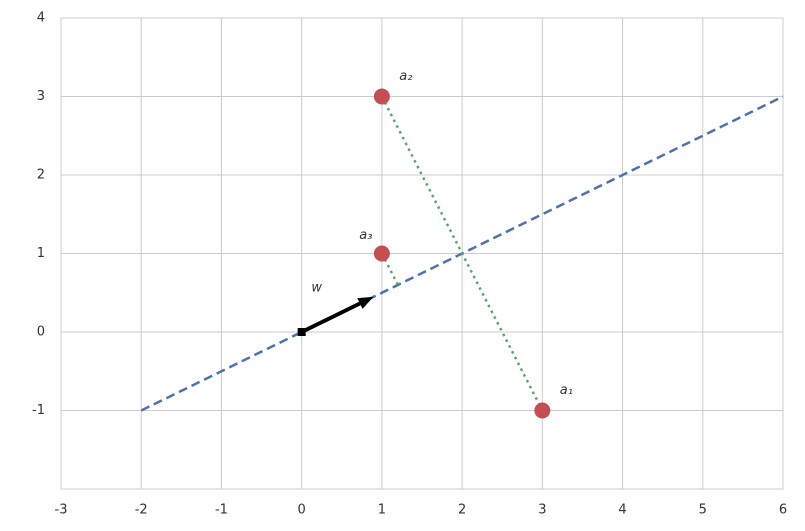 The height and width of the screenshot is (531, 805). What do you see at coordinates (462, 510) in the screenshot?
I see `x-tick-label: 2` at bounding box center [462, 510].